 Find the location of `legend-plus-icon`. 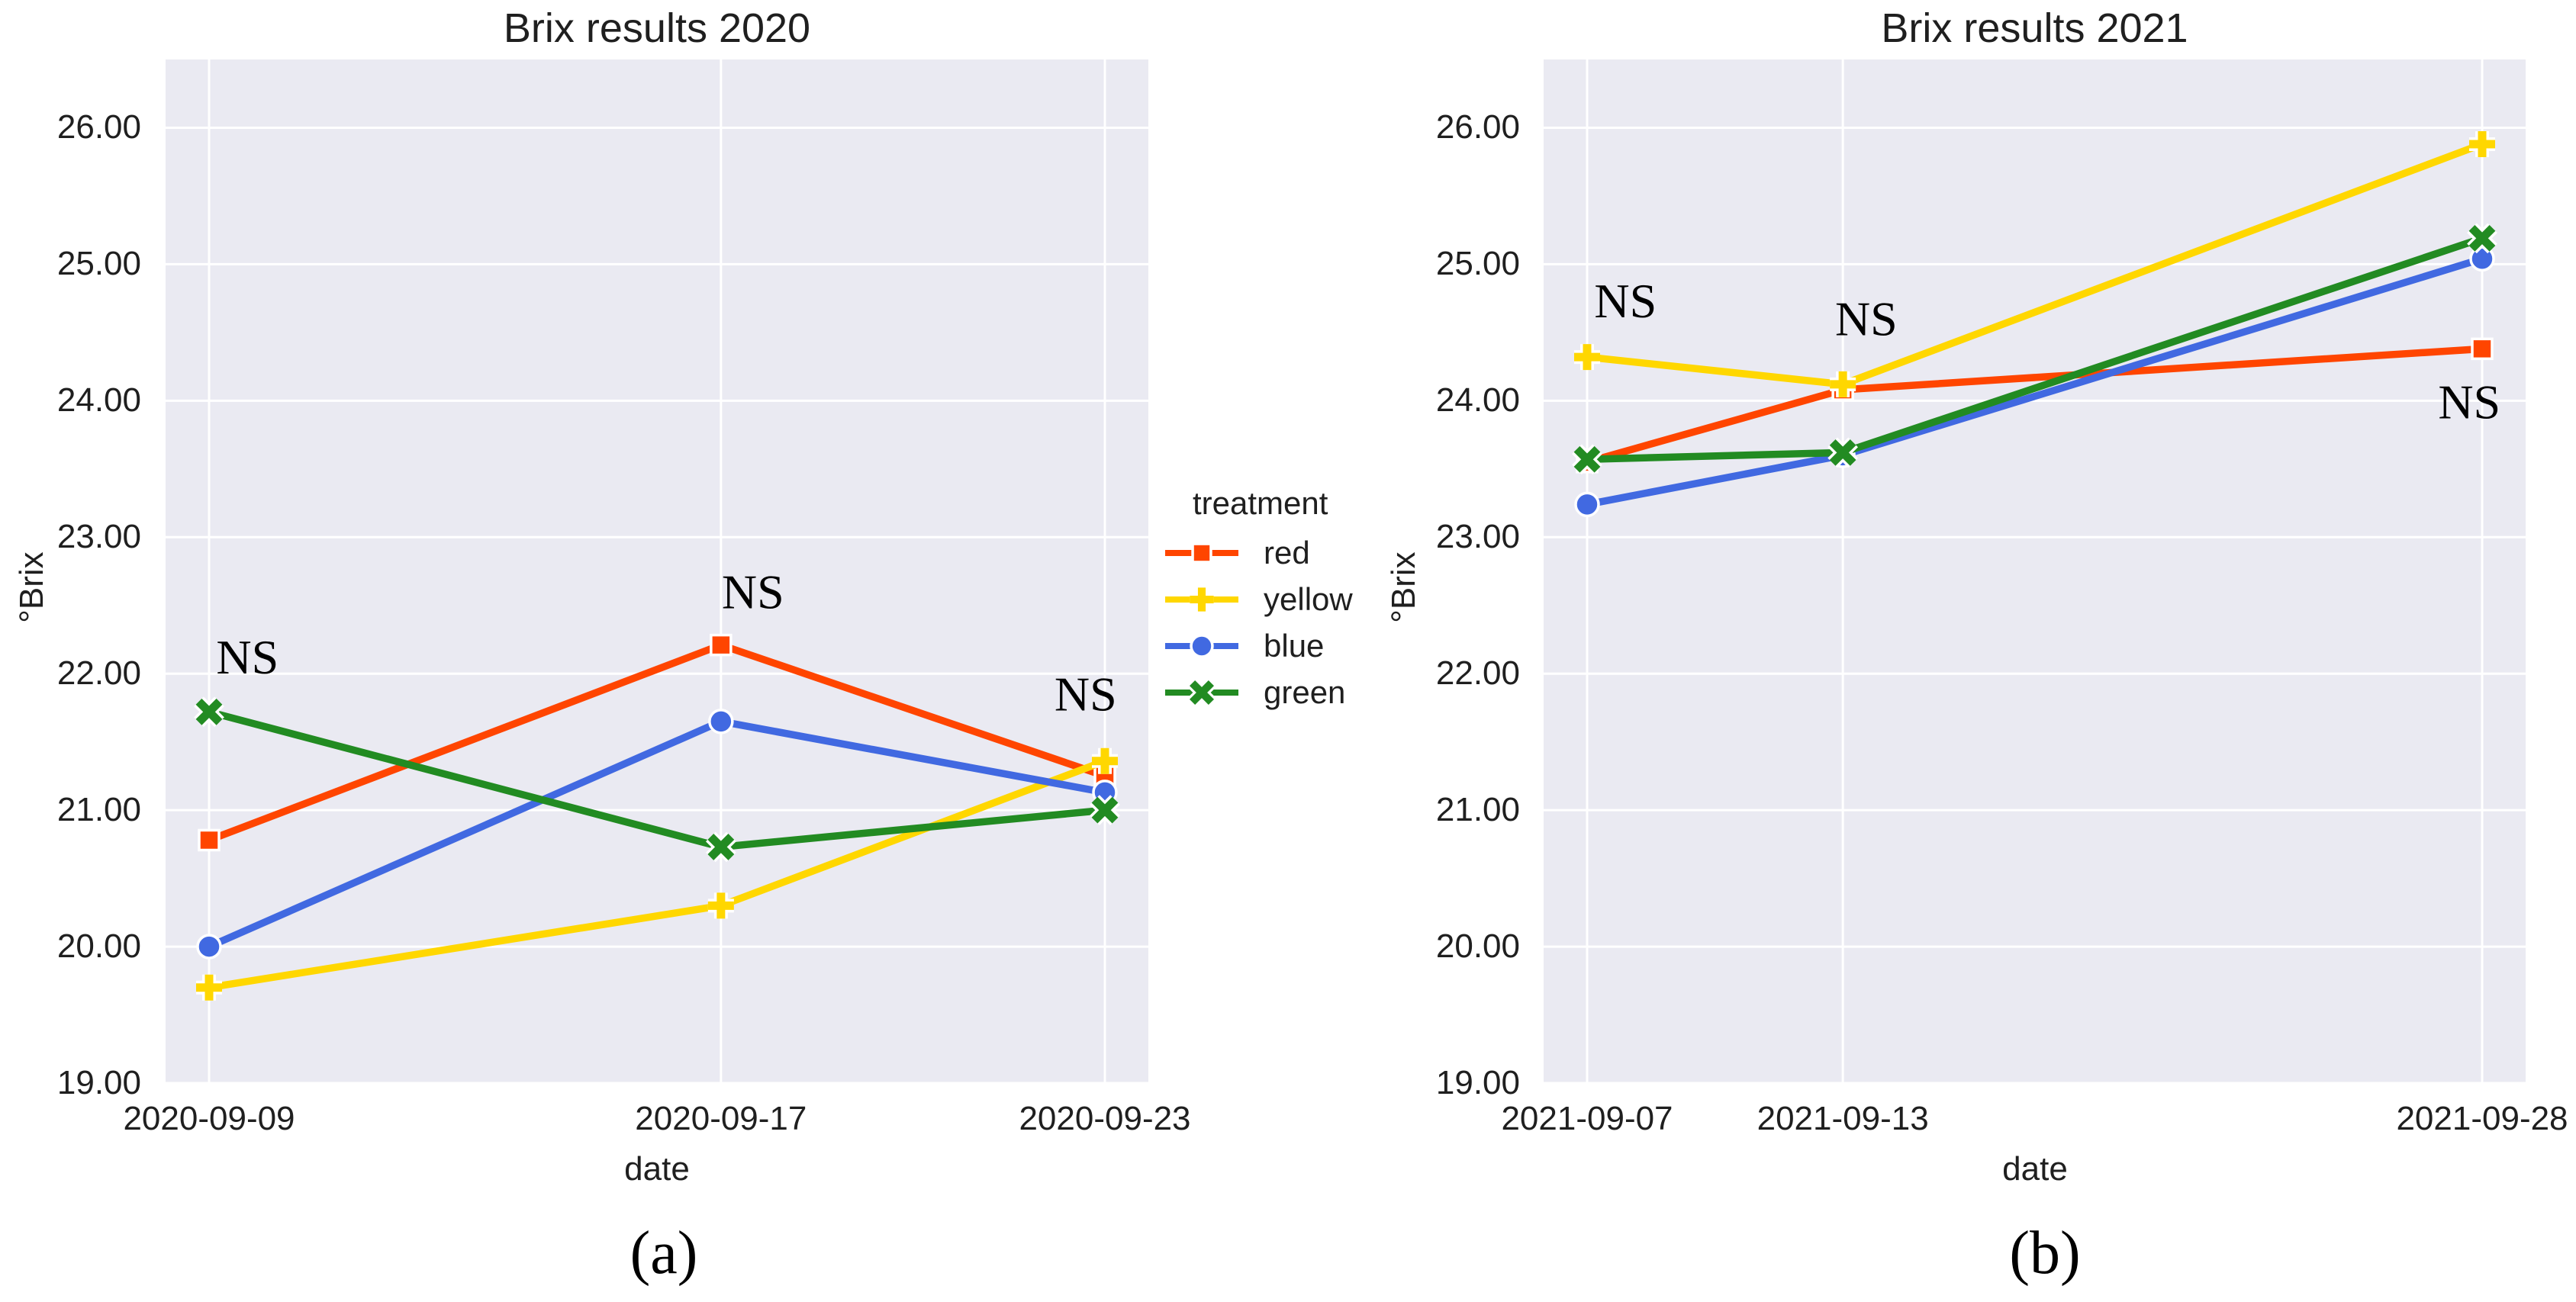

legend-plus-icon is located at coordinates (1201, 600).